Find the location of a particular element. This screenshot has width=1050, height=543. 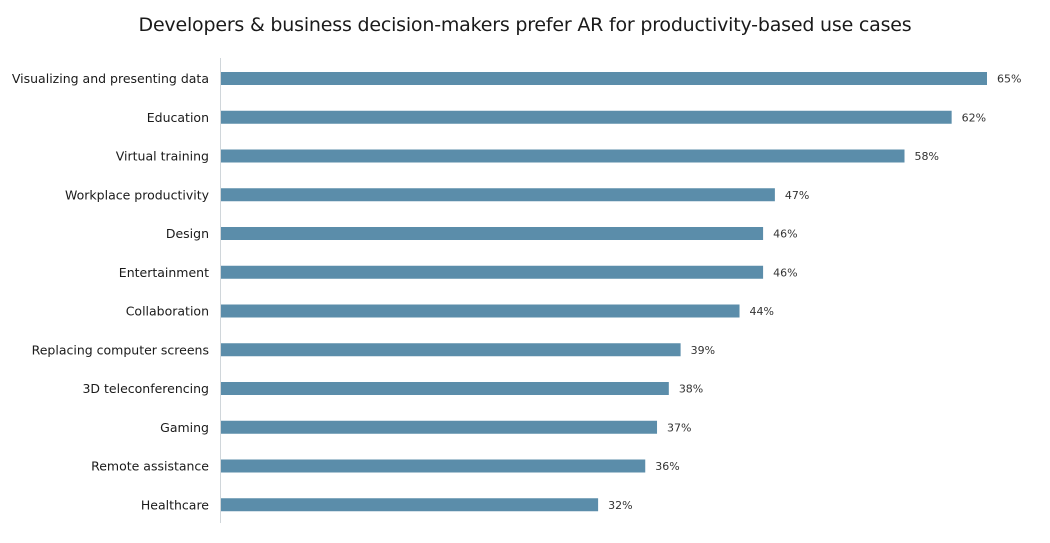

value-label-10: 36% is located at coordinates (667, 466).